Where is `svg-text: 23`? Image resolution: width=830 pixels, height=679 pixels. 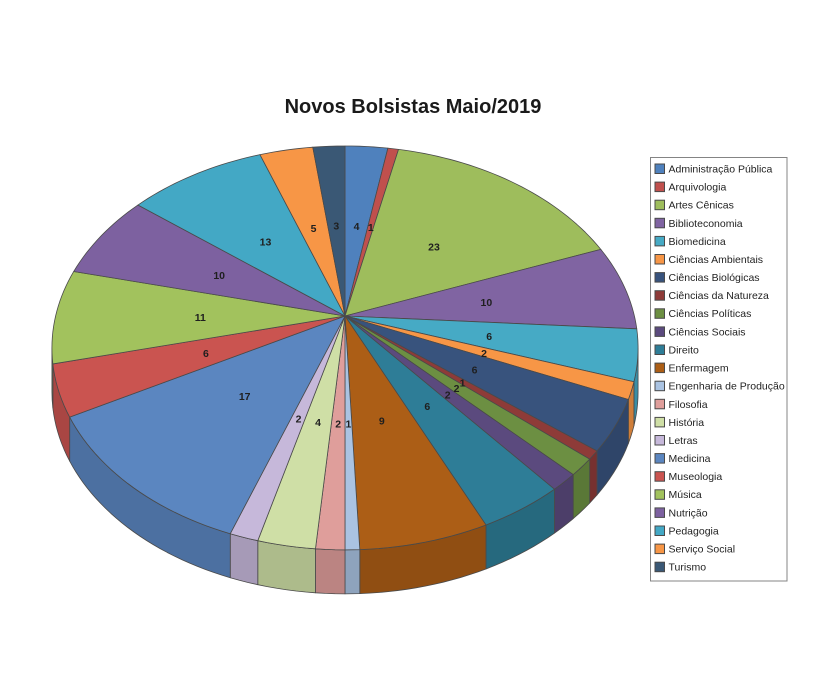
svg-text: 23 is located at coordinates (434, 247).